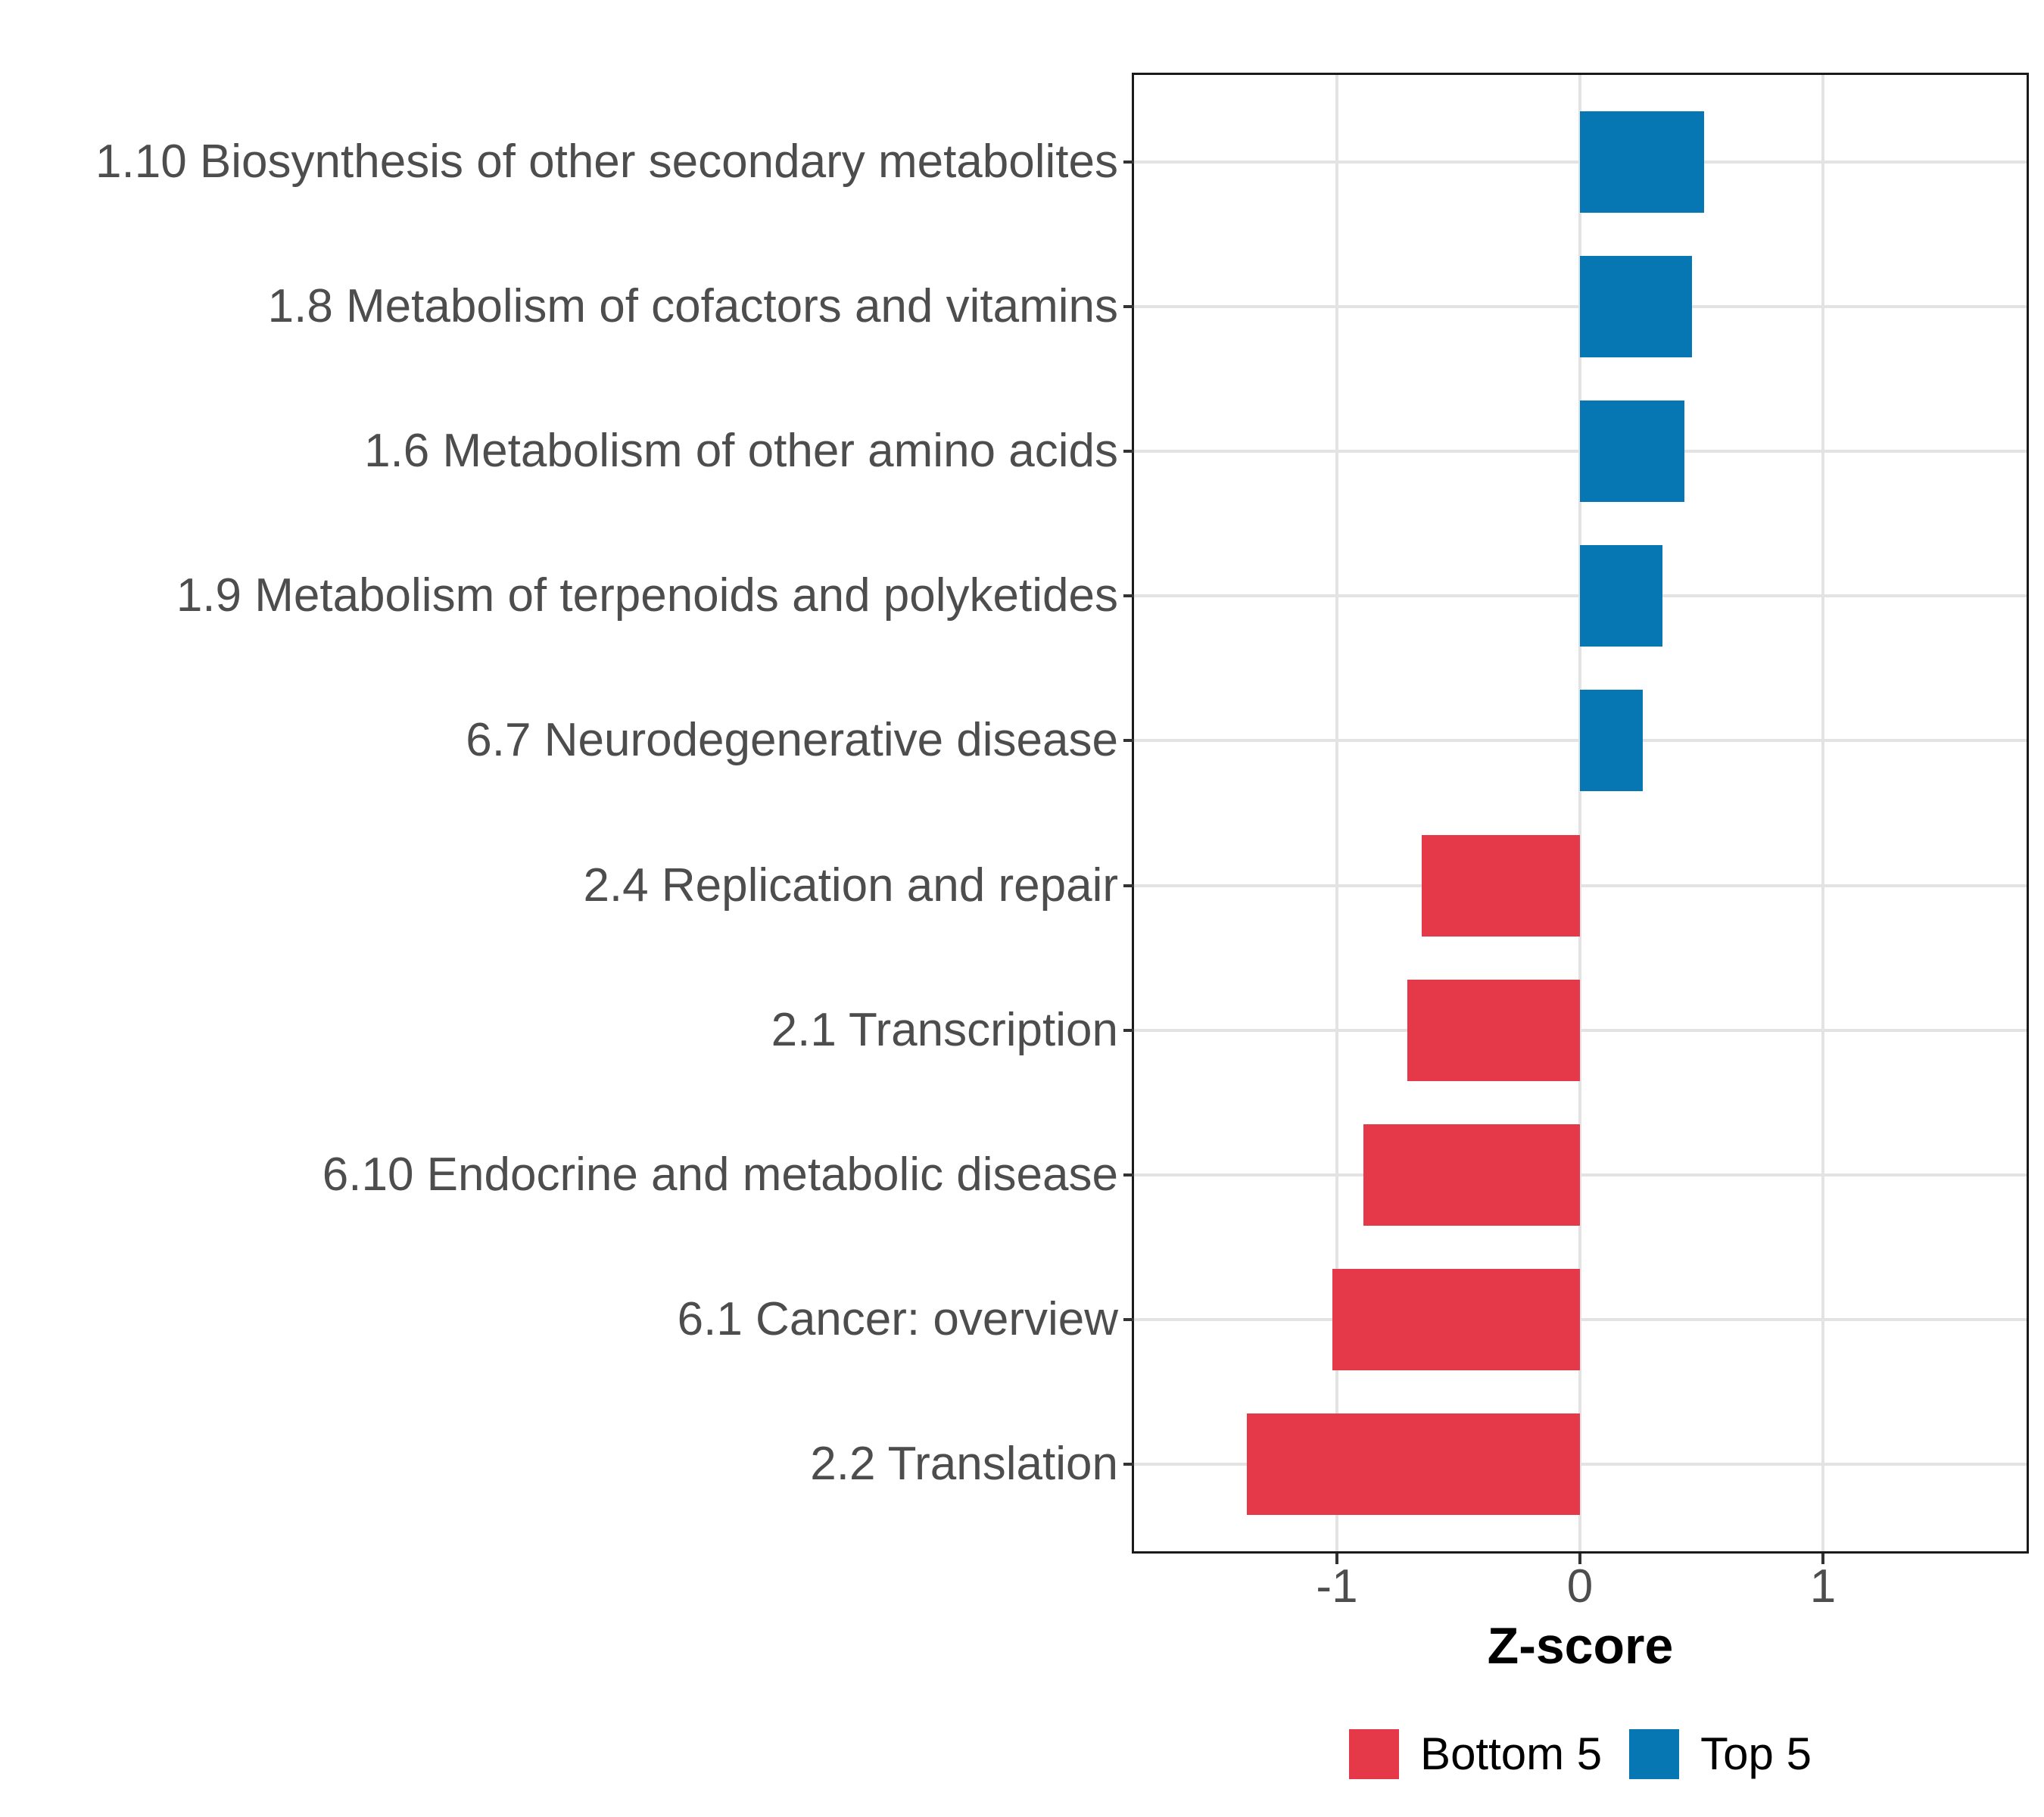 Image resolution: width=2044 pixels, height=1817 pixels. Describe the element at coordinates (850, 885) in the screenshot. I see `y-axis-label: 2.4 Replication and repair` at that location.